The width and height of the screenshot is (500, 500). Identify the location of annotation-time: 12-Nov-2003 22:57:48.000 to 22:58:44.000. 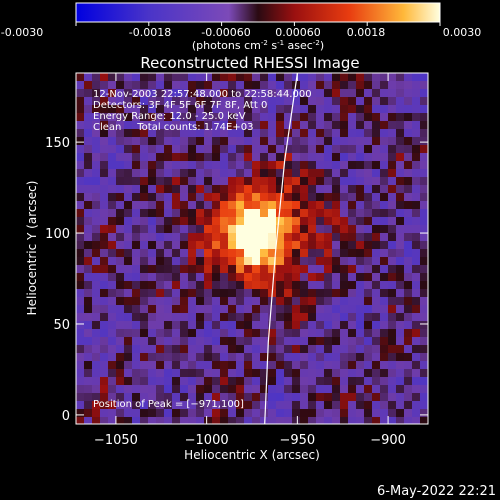
(202, 94).